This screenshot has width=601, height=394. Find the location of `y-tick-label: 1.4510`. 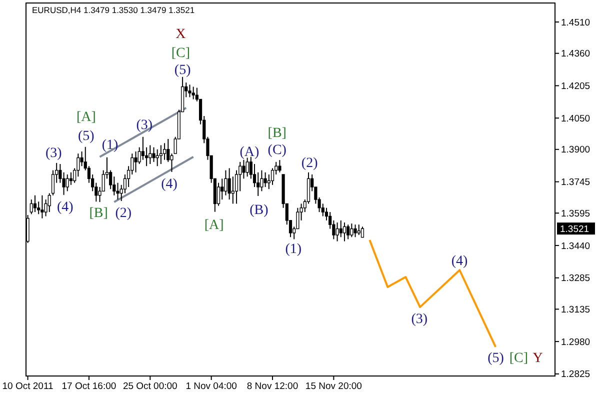

y-tick-label: 1.4510 is located at coordinates (575, 22).